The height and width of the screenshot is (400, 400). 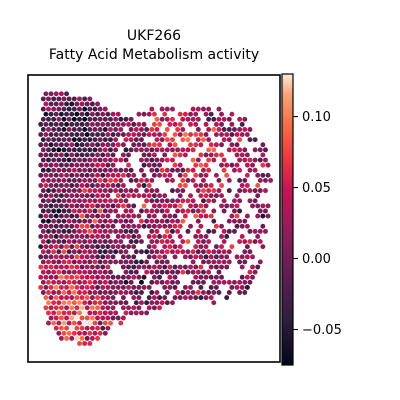 I want to click on chart-title: UKF266, so click(x=154, y=36).